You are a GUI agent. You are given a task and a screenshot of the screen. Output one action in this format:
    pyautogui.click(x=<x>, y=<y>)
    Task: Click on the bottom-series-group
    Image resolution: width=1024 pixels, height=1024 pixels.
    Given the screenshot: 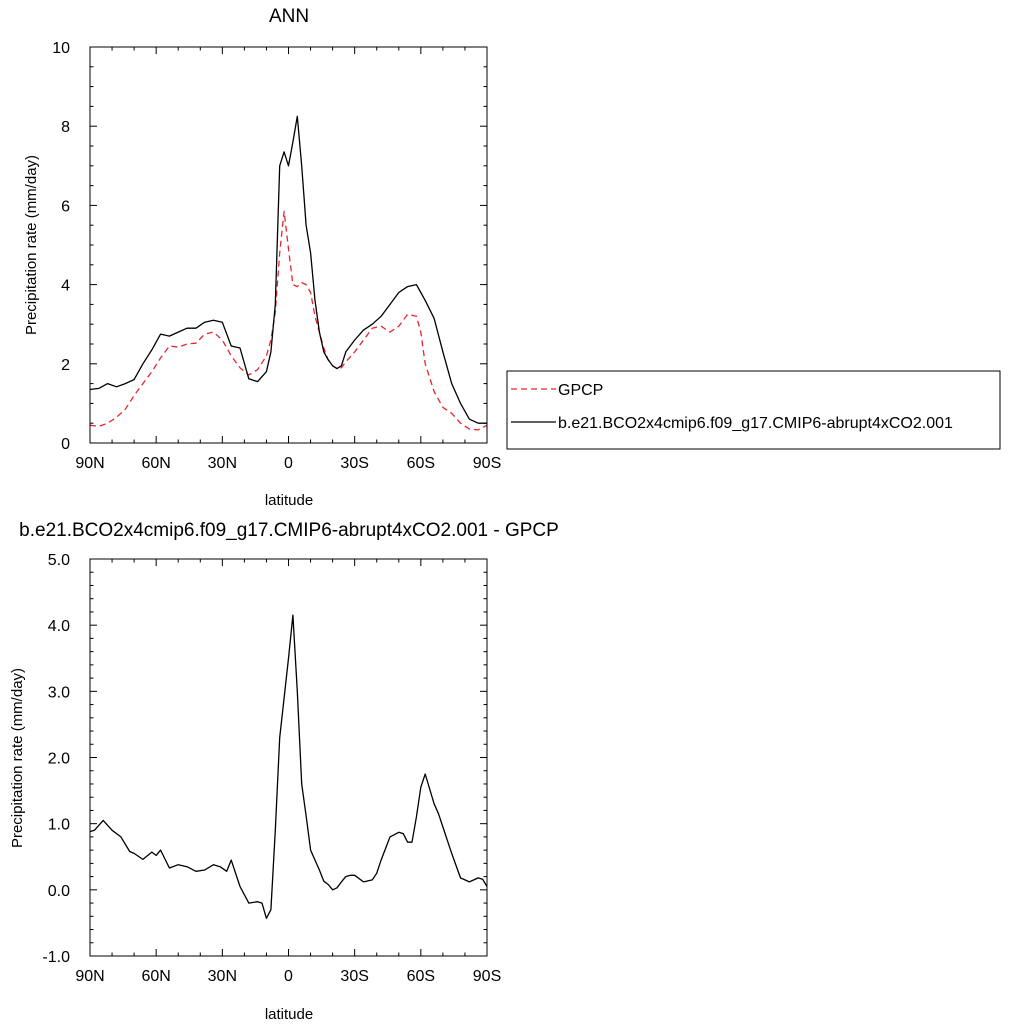 What is the action you would take?
    pyautogui.click(x=288, y=766)
    